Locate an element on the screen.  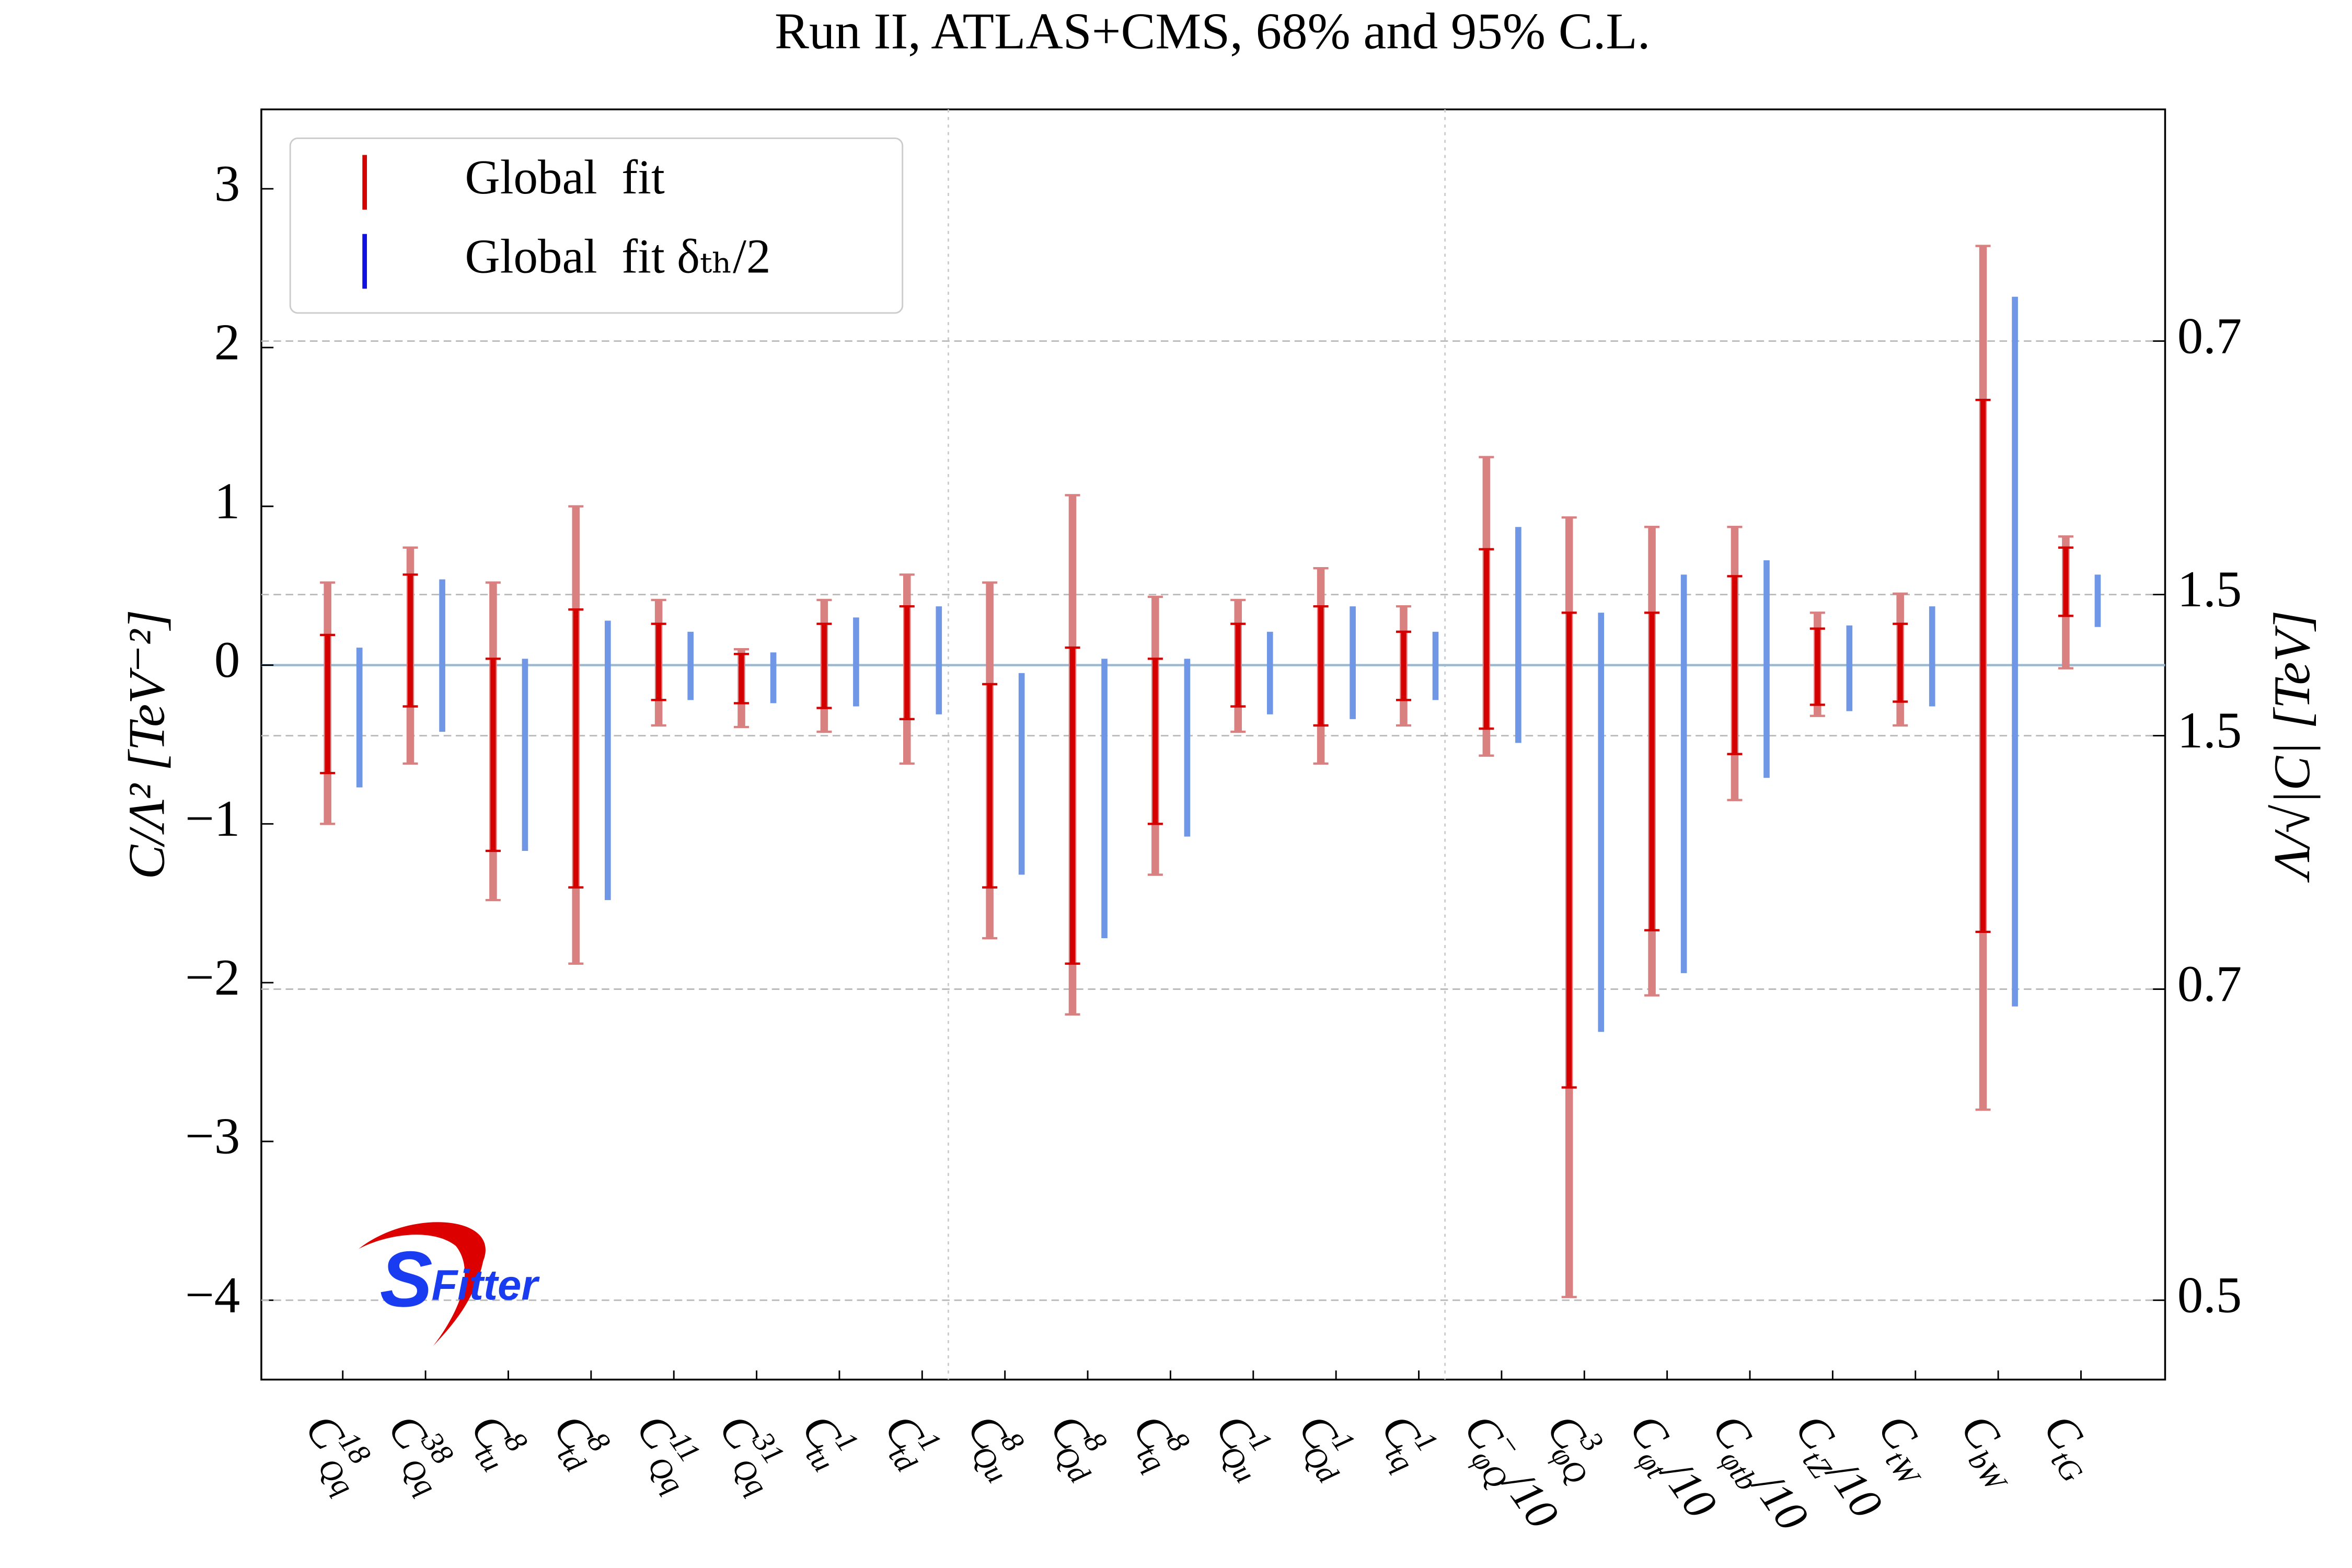
x-tick-label: C11Qq is located at coordinates (668, 1450).